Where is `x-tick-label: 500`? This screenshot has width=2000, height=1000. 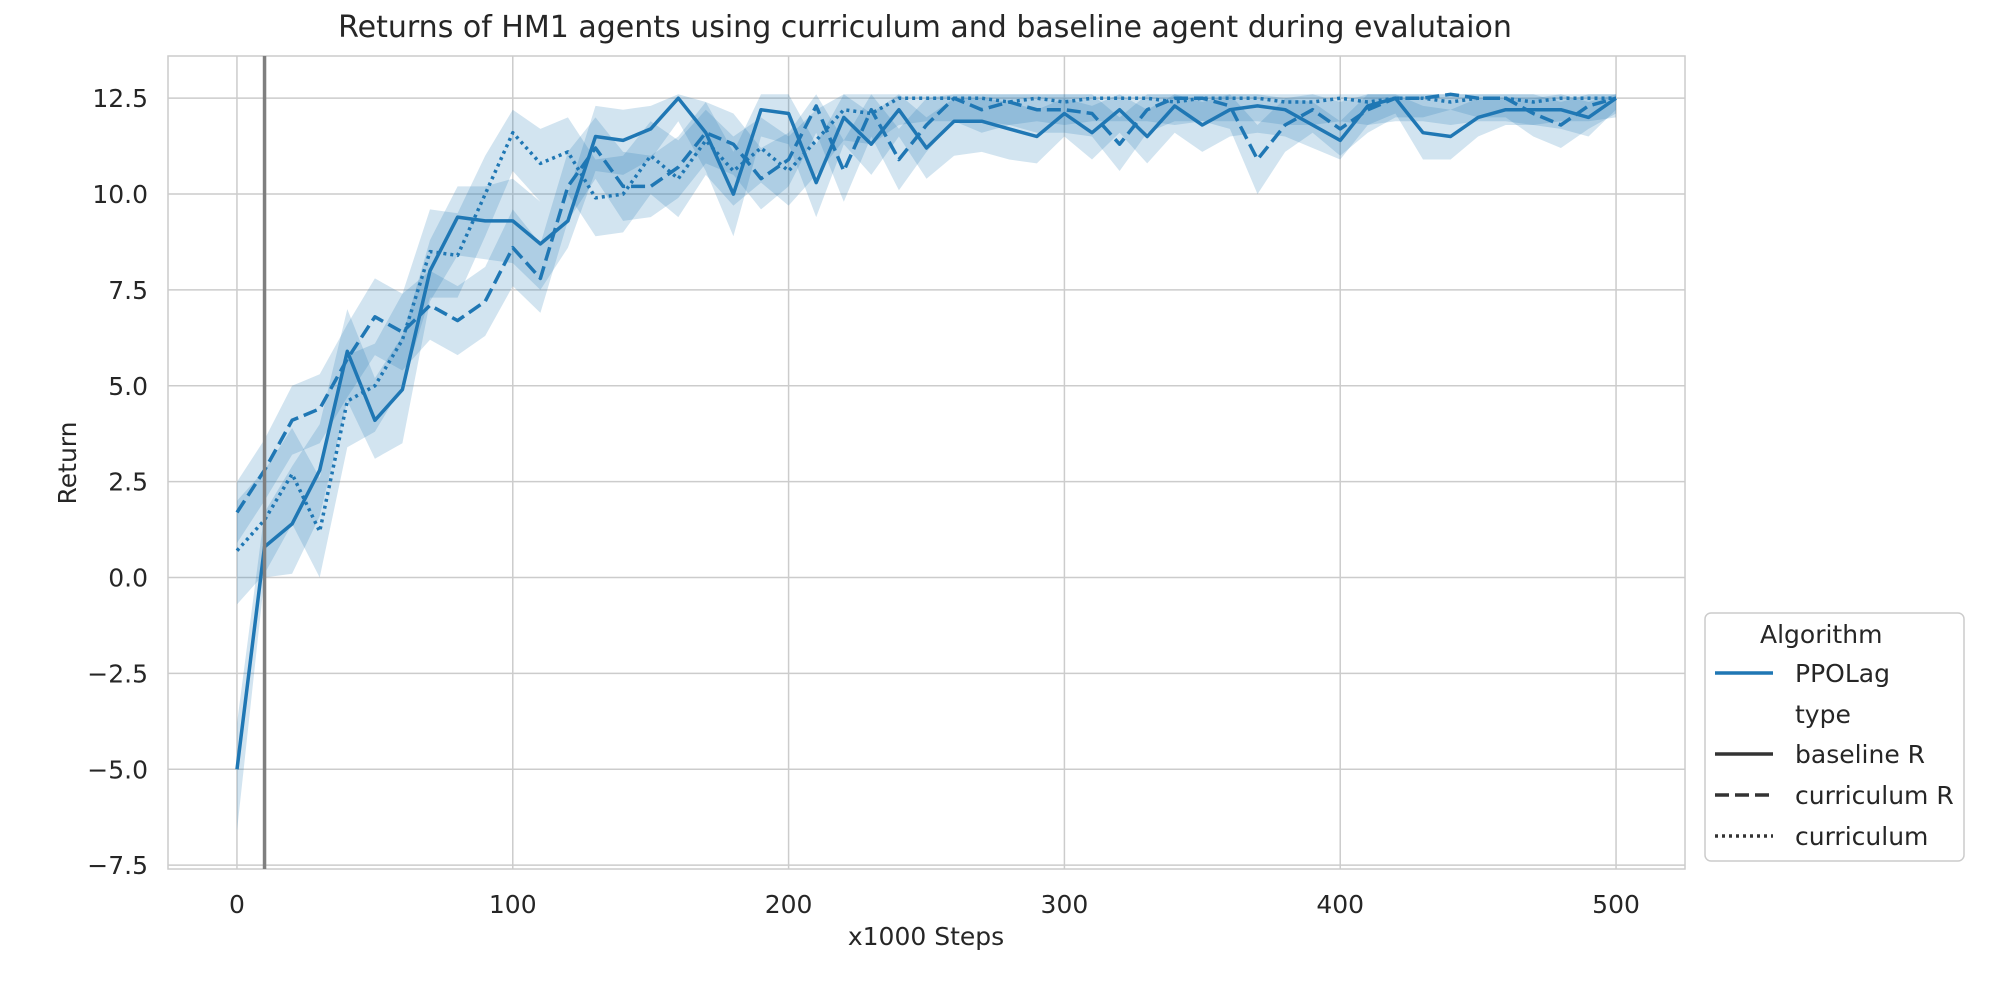 x-tick-label: 500 is located at coordinates (1616, 904).